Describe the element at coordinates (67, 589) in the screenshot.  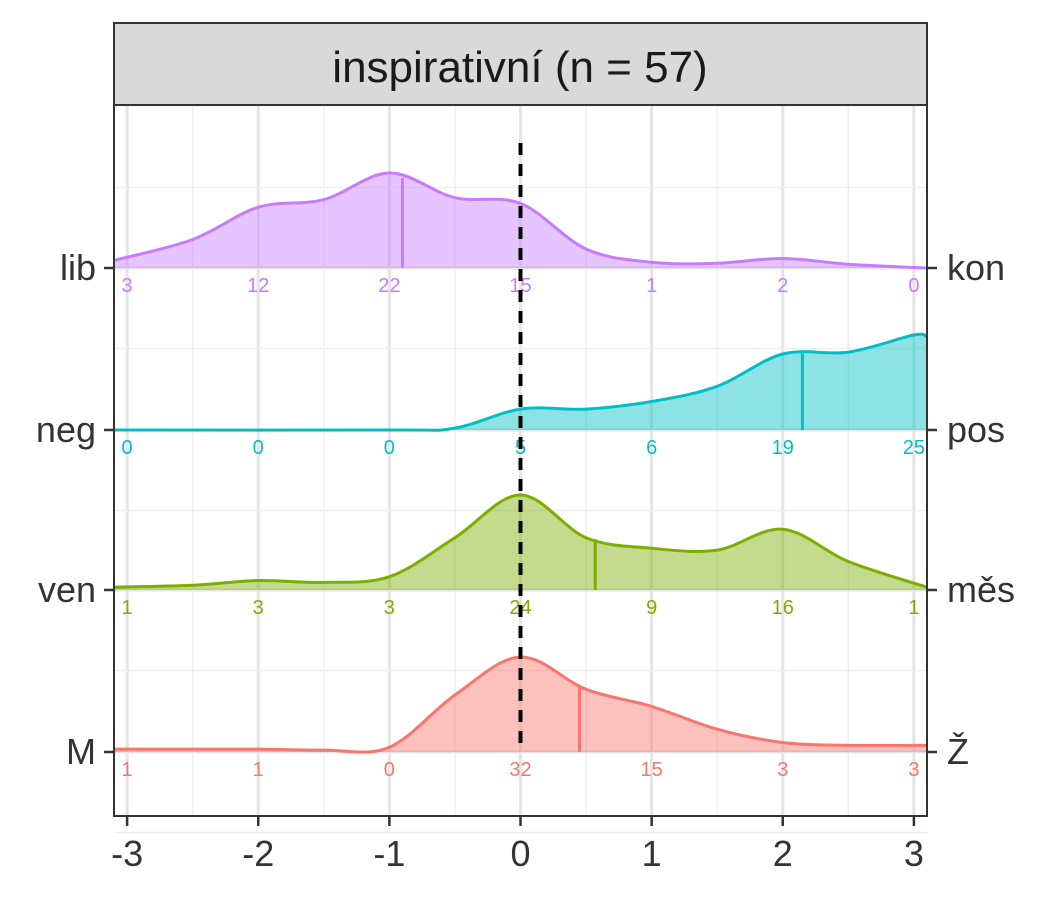
I see `y-label-left: ven` at that location.